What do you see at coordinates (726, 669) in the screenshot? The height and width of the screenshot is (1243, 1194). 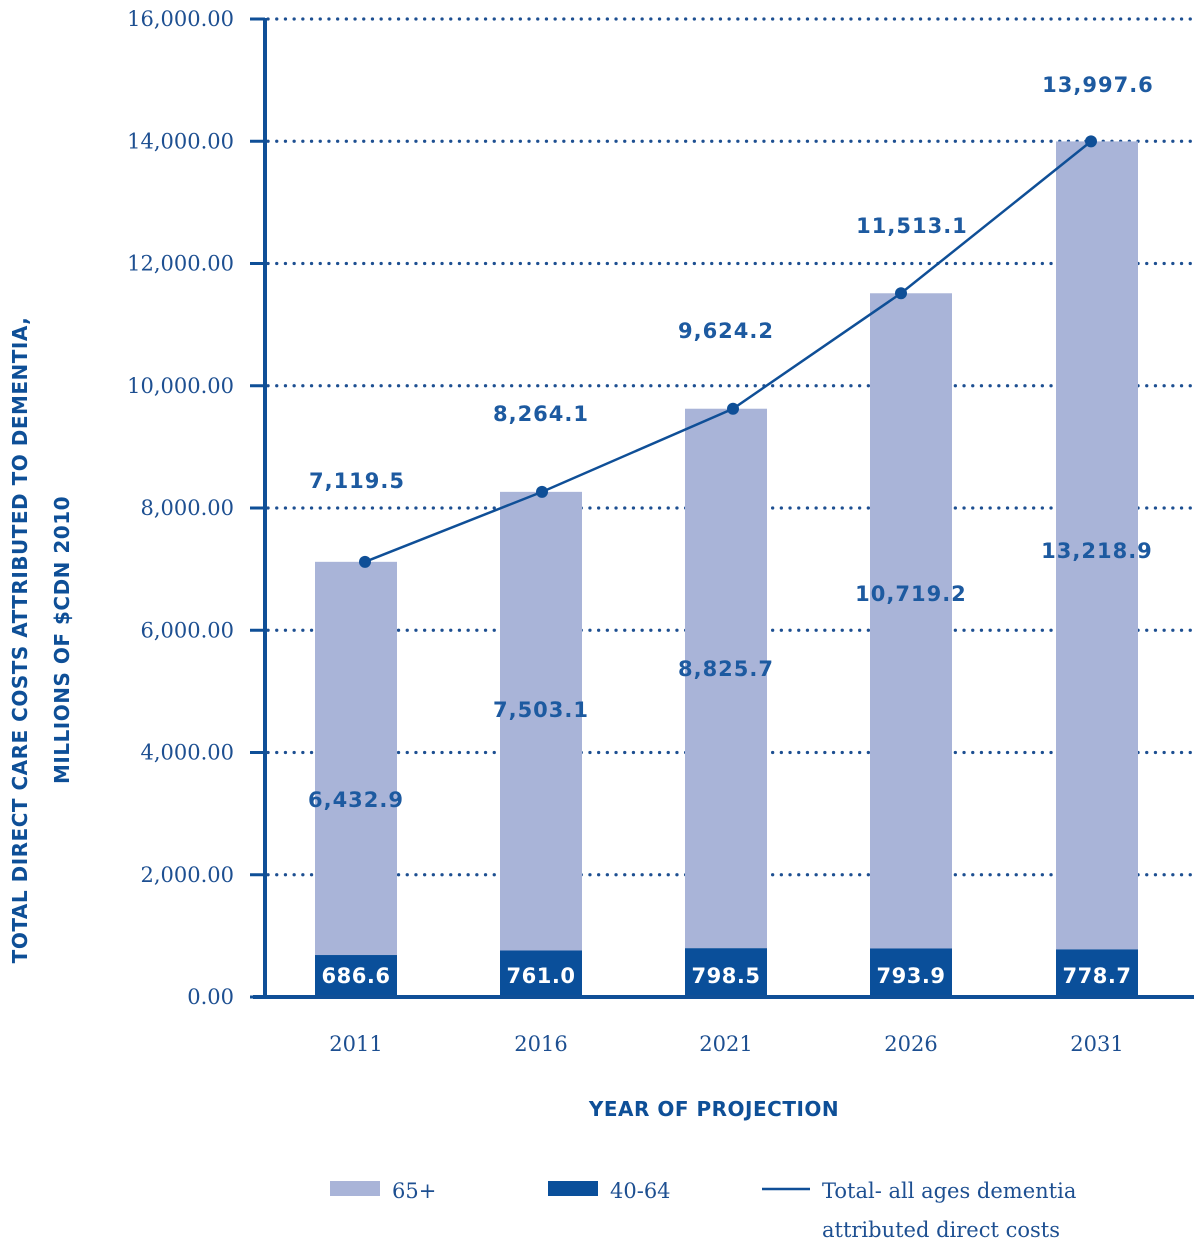 I see `label-65plus-2021: 8,825.7` at bounding box center [726, 669].